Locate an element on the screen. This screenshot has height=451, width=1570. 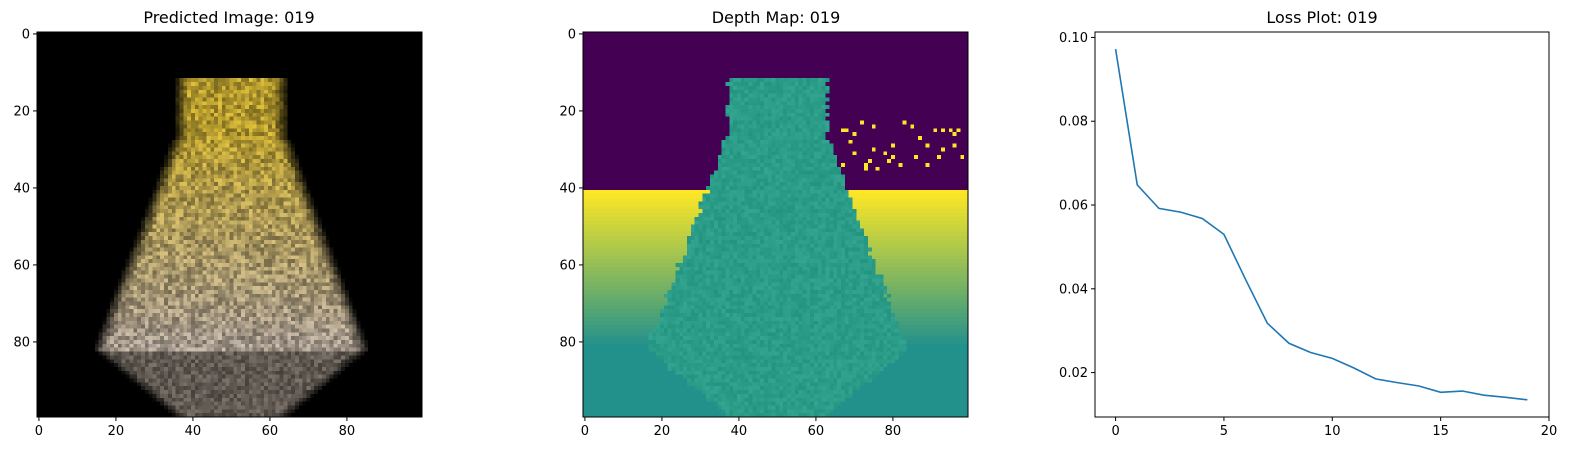
y-tick-label: 0.10 is located at coordinates (1073, 38).